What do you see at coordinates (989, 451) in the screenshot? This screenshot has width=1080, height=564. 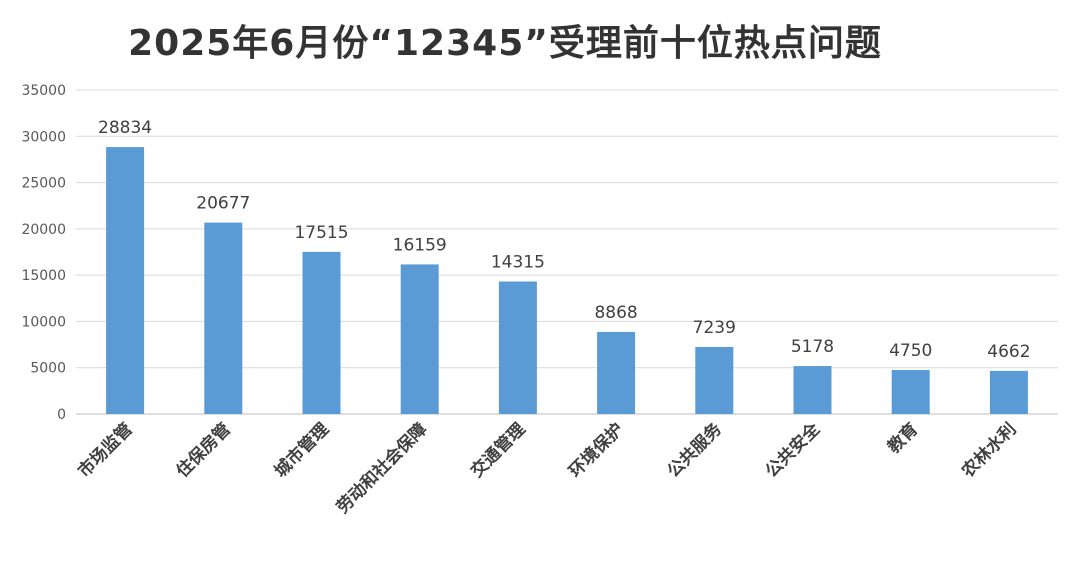 I see `x-tick-label: 农林水利` at bounding box center [989, 451].